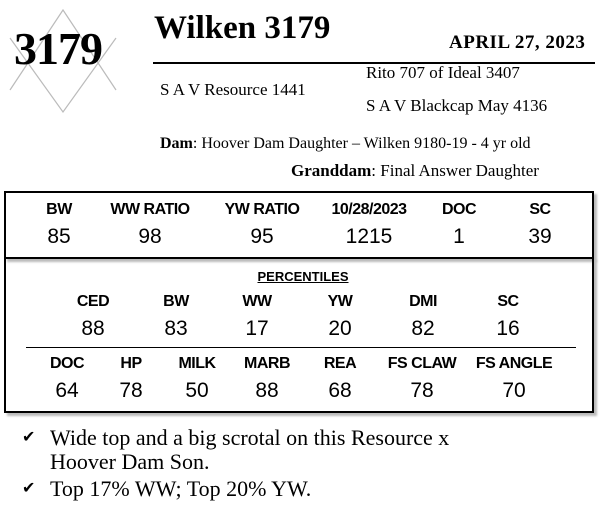 This screenshot has height=510, width=615. What do you see at coordinates (455, 170) in the screenshot?
I see `granddam-value: : Final Answer Daughter` at bounding box center [455, 170].